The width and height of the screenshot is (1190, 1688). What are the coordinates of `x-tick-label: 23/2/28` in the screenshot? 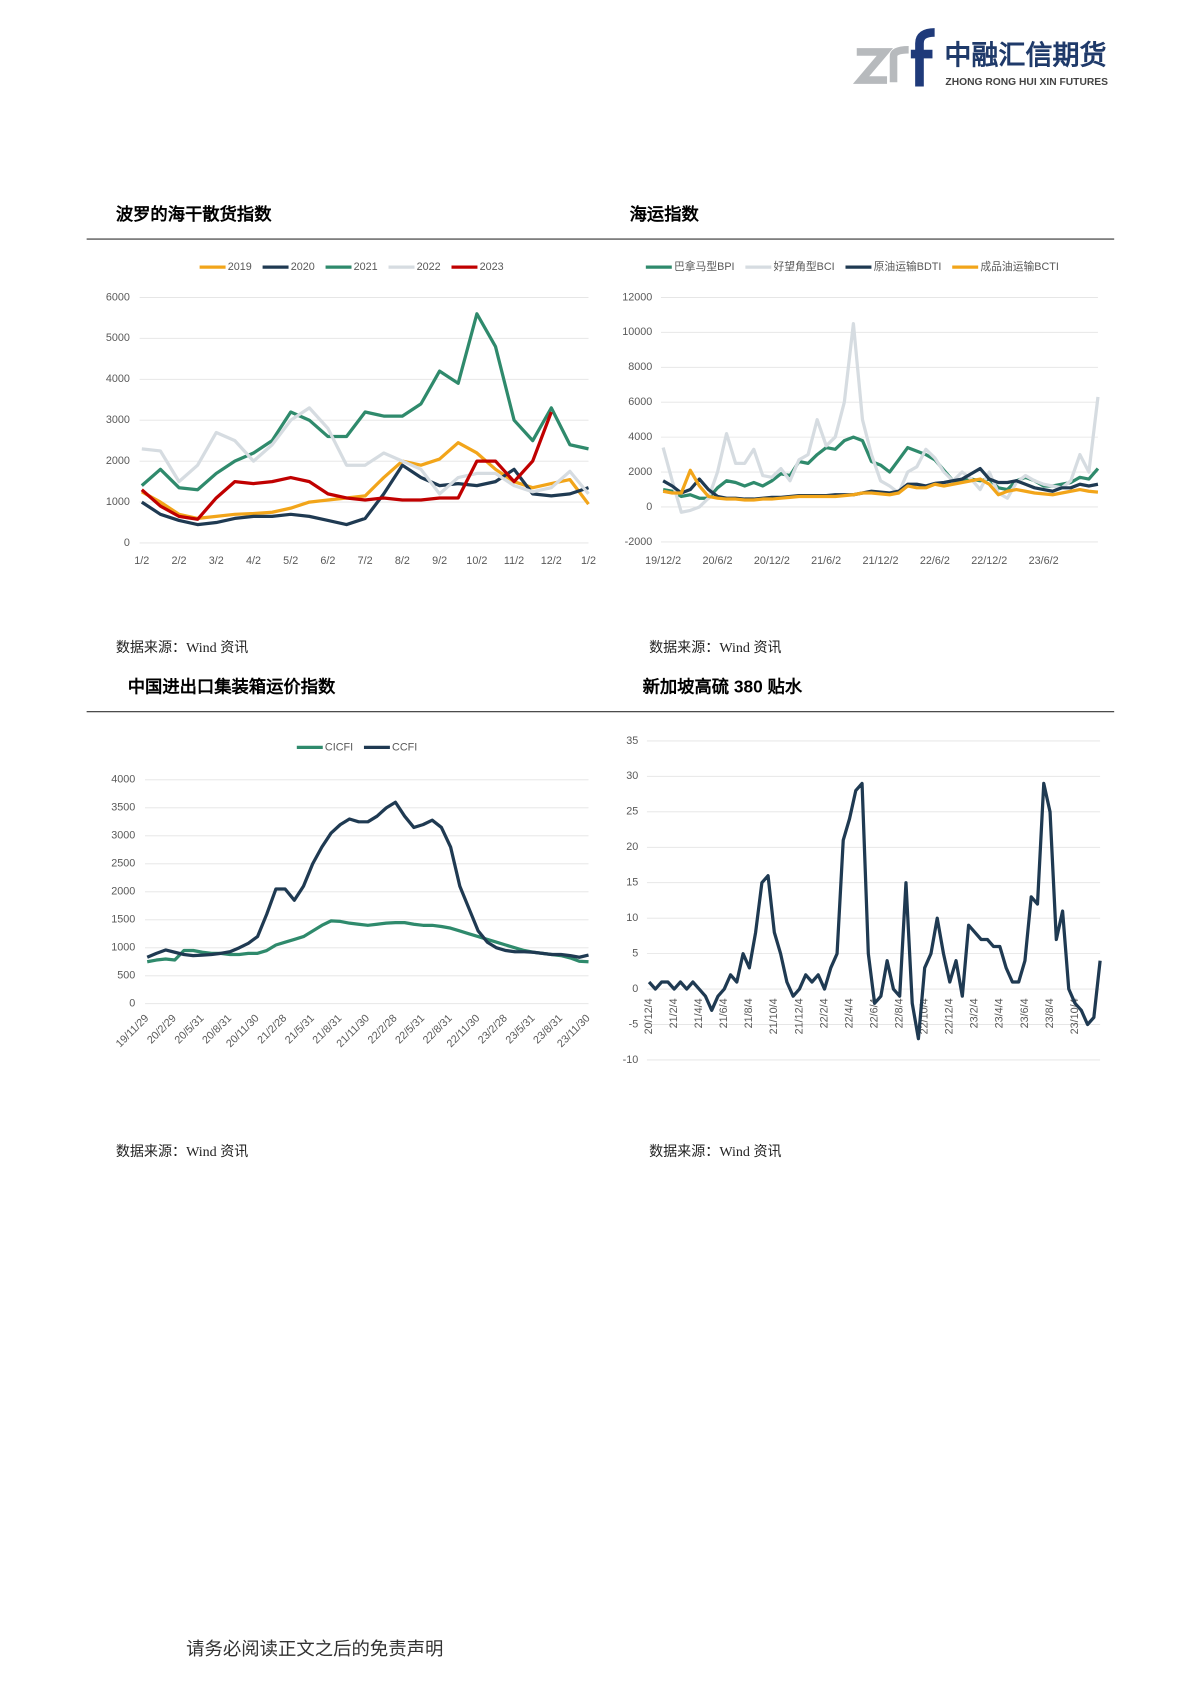 It's located at (493, 1029).